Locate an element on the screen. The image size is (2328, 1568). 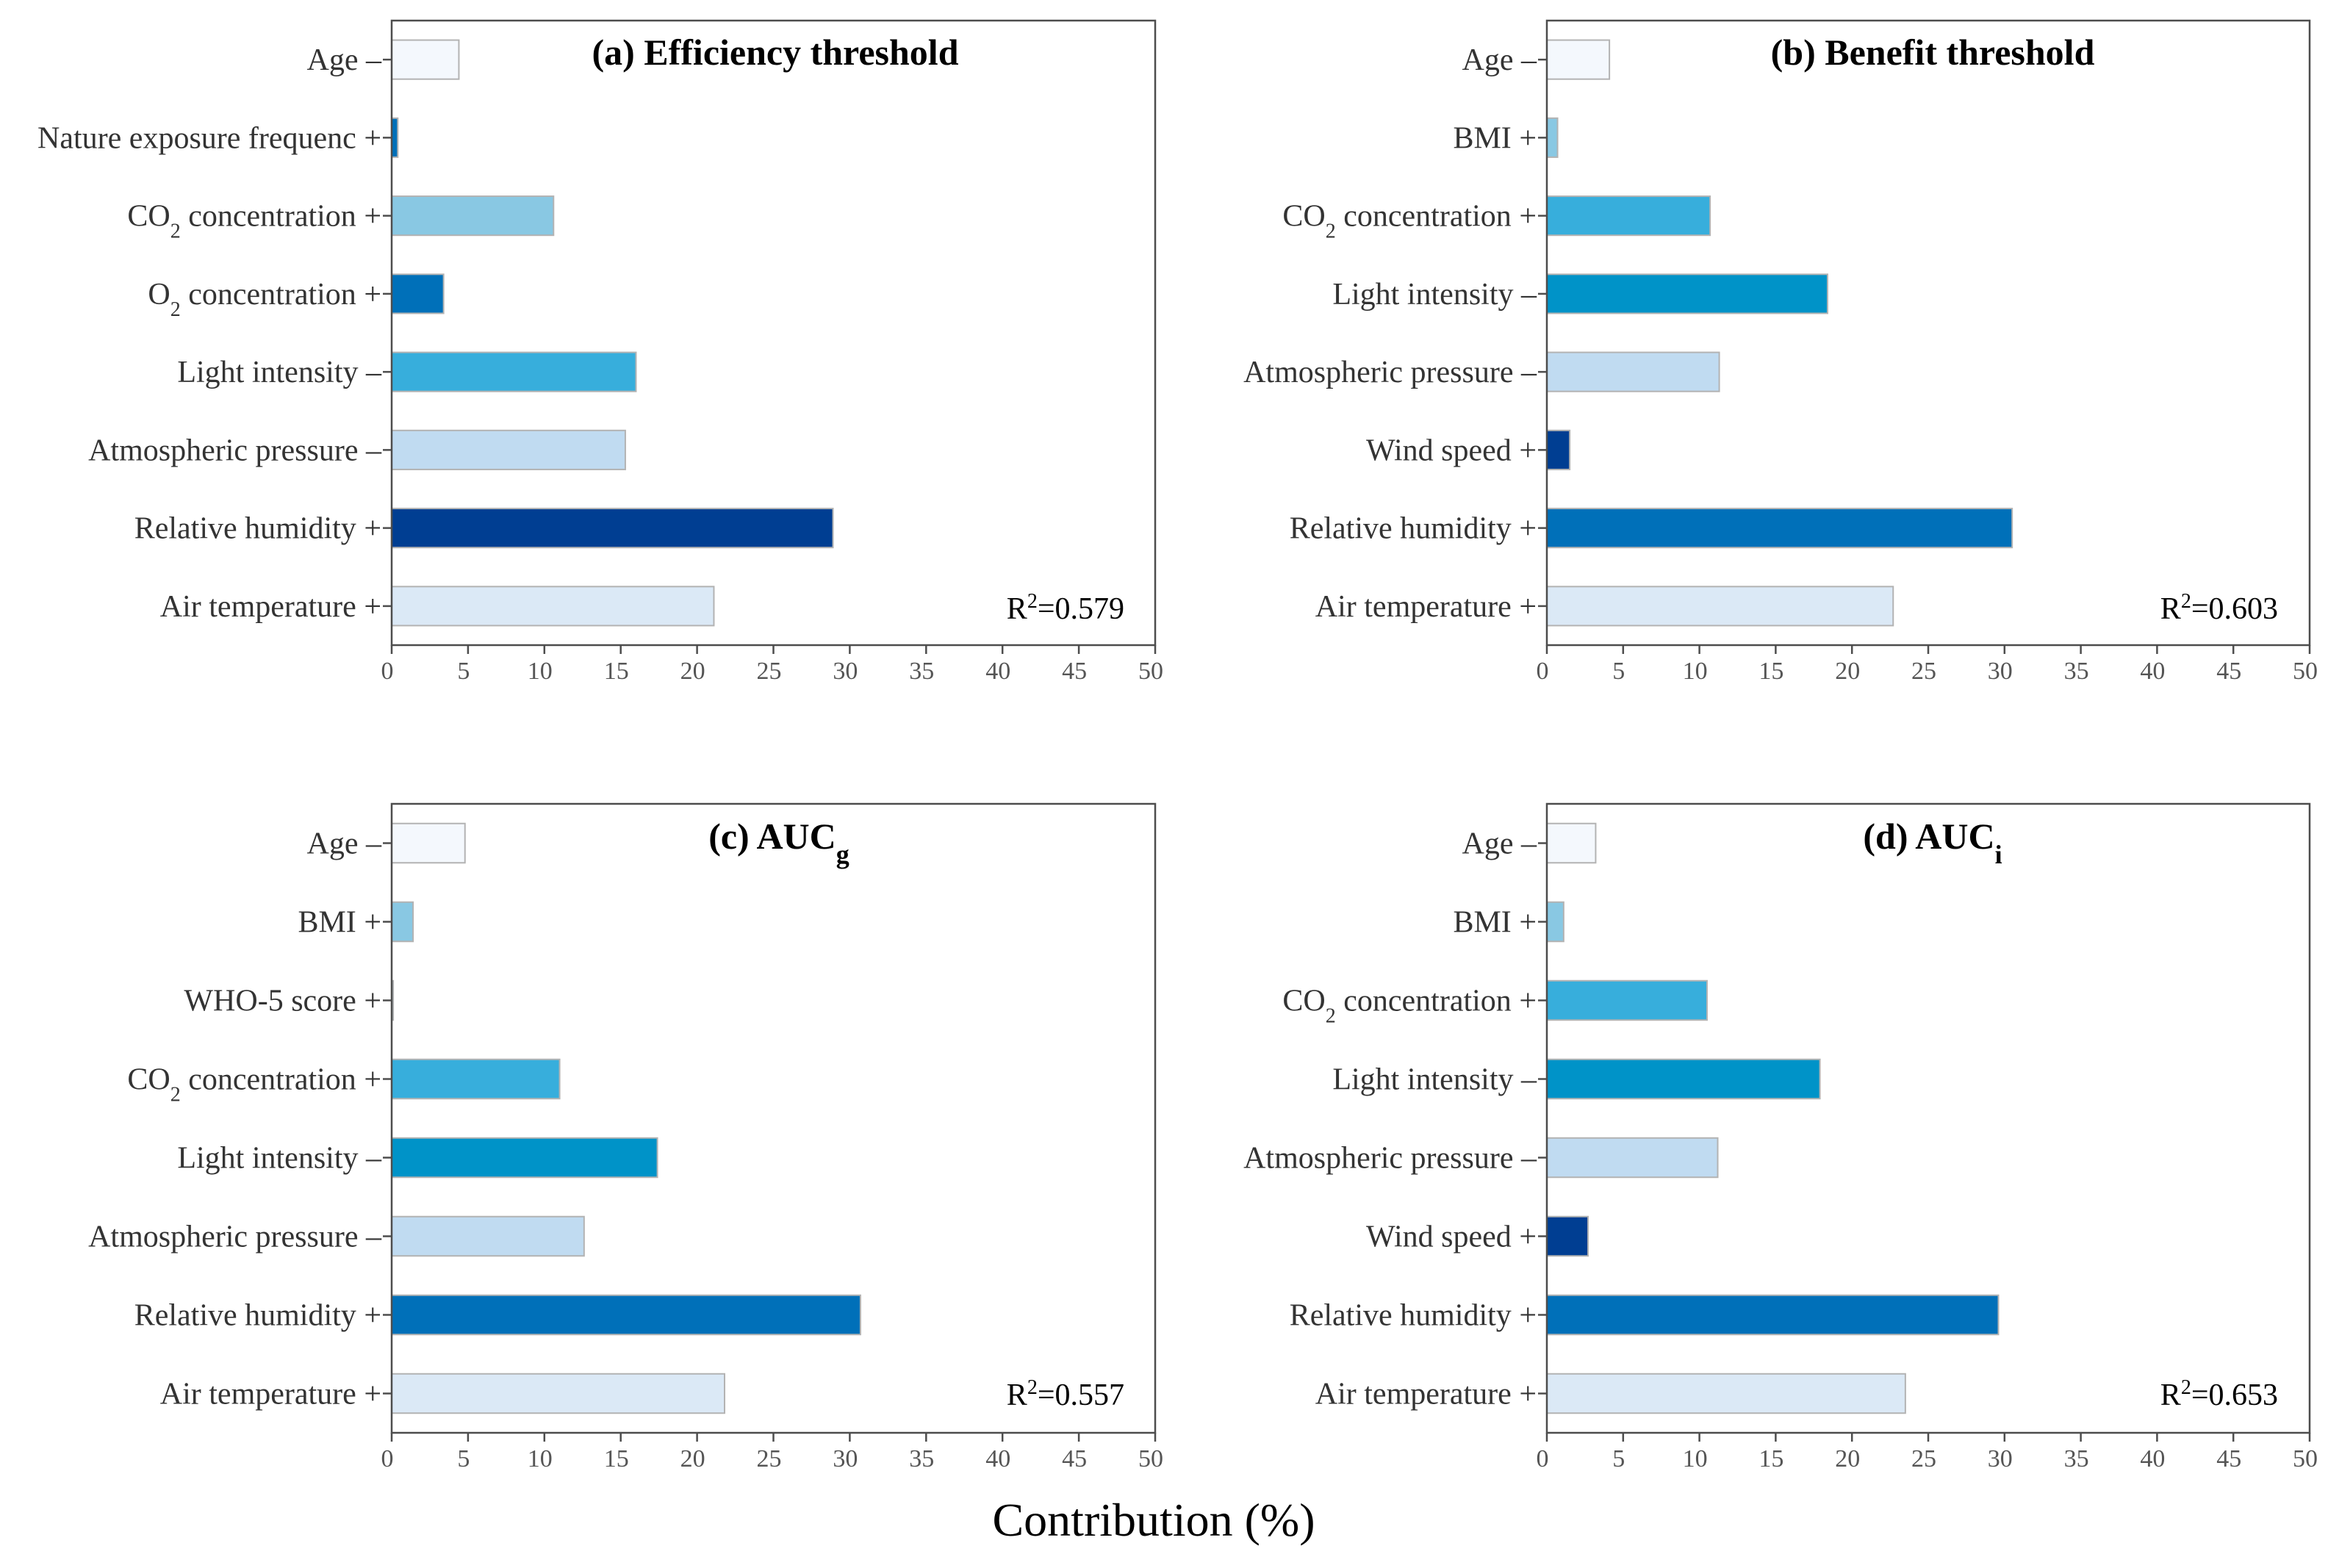
bar-o2-concentration is located at coordinates (418, 293).